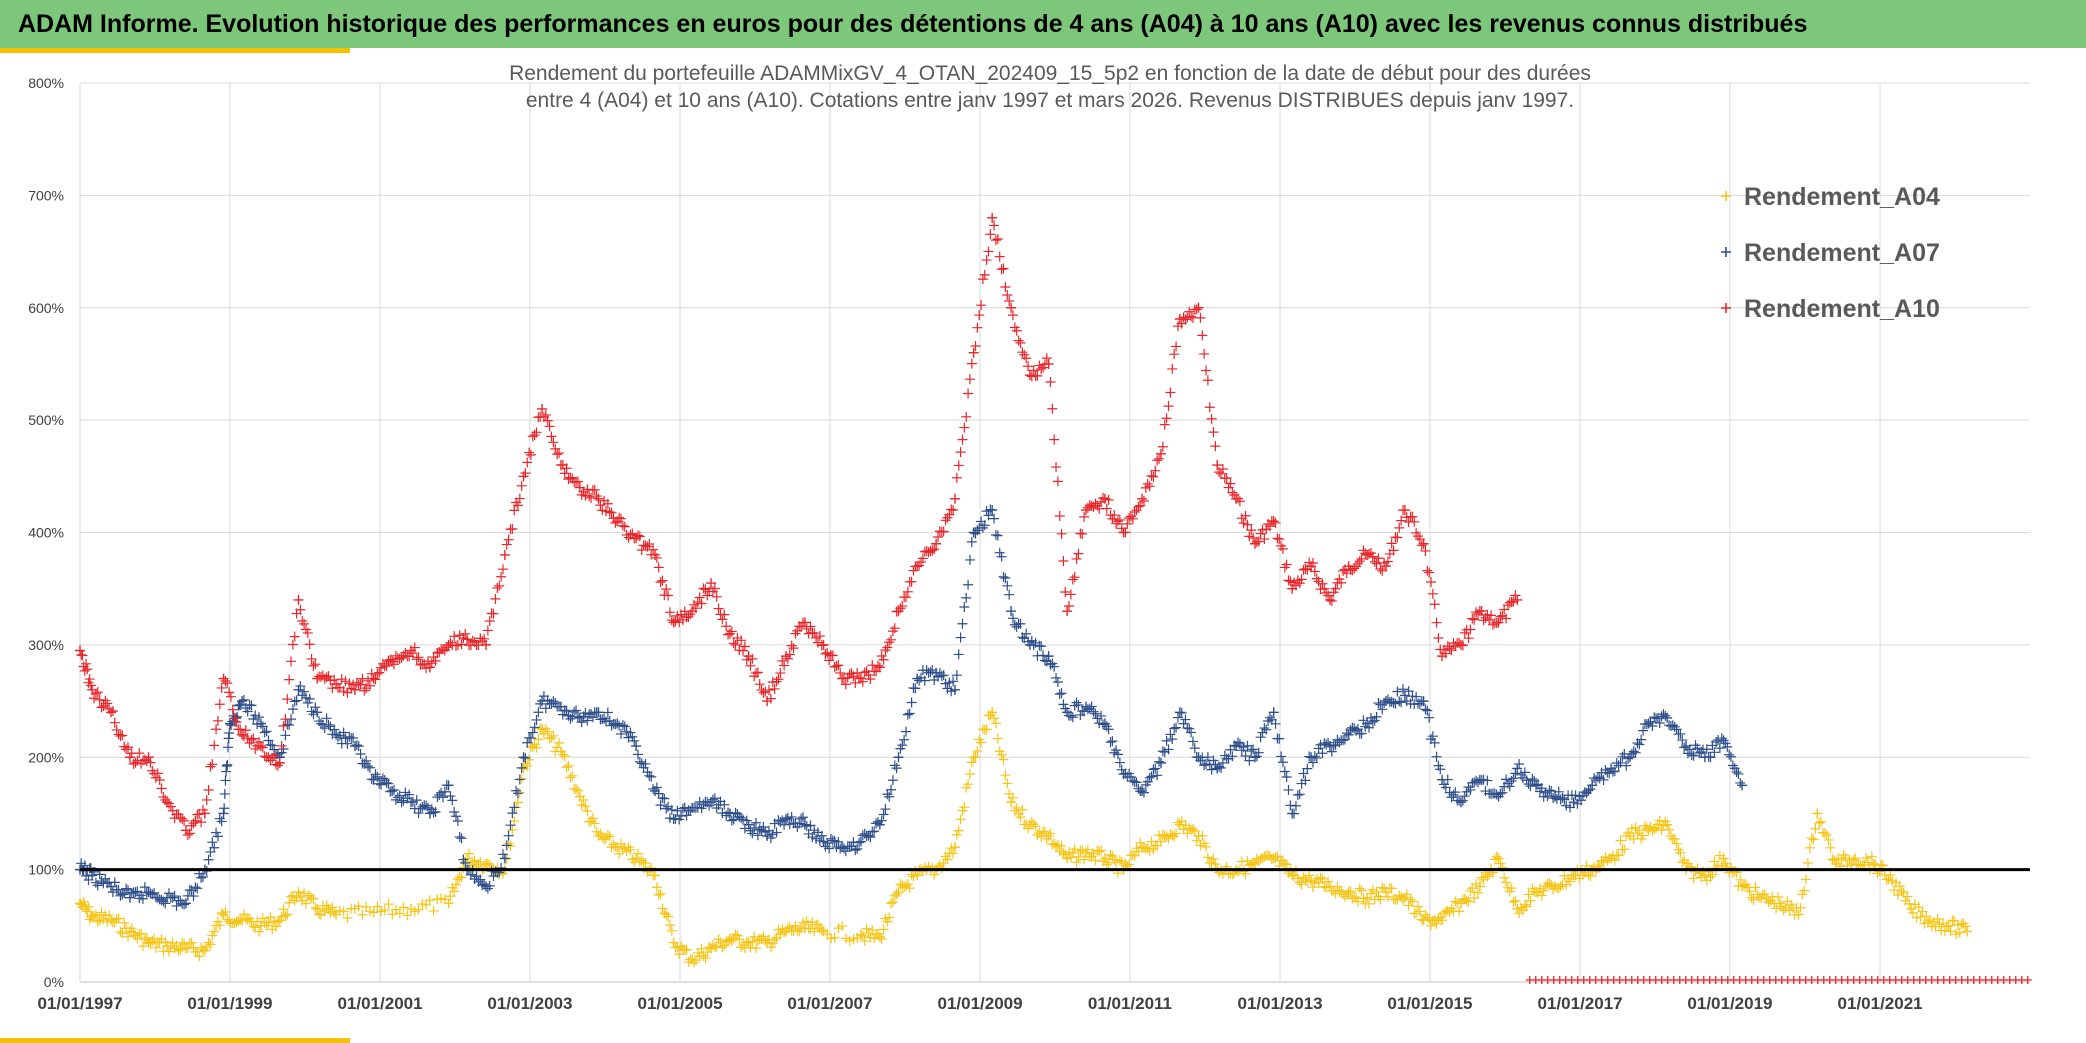 The image size is (2086, 1043). What do you see at coordinates (46, 645) in the screenshot?
I see `y-tick-label: 300%` at bounding box center [46, 645].